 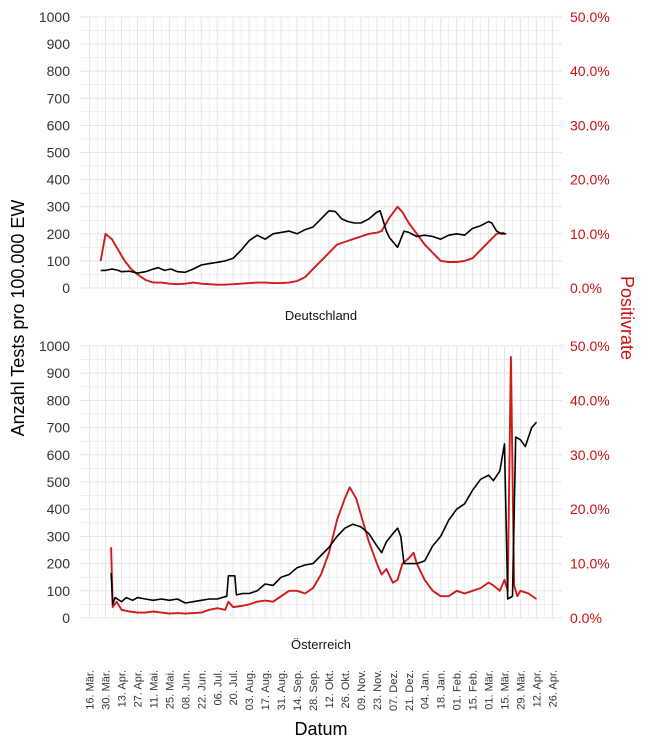 What do you see at coordinates (410, 690) in the screenshot?
I see `x-tick-label: 21. Dez.` at bounding box center [410, 690].